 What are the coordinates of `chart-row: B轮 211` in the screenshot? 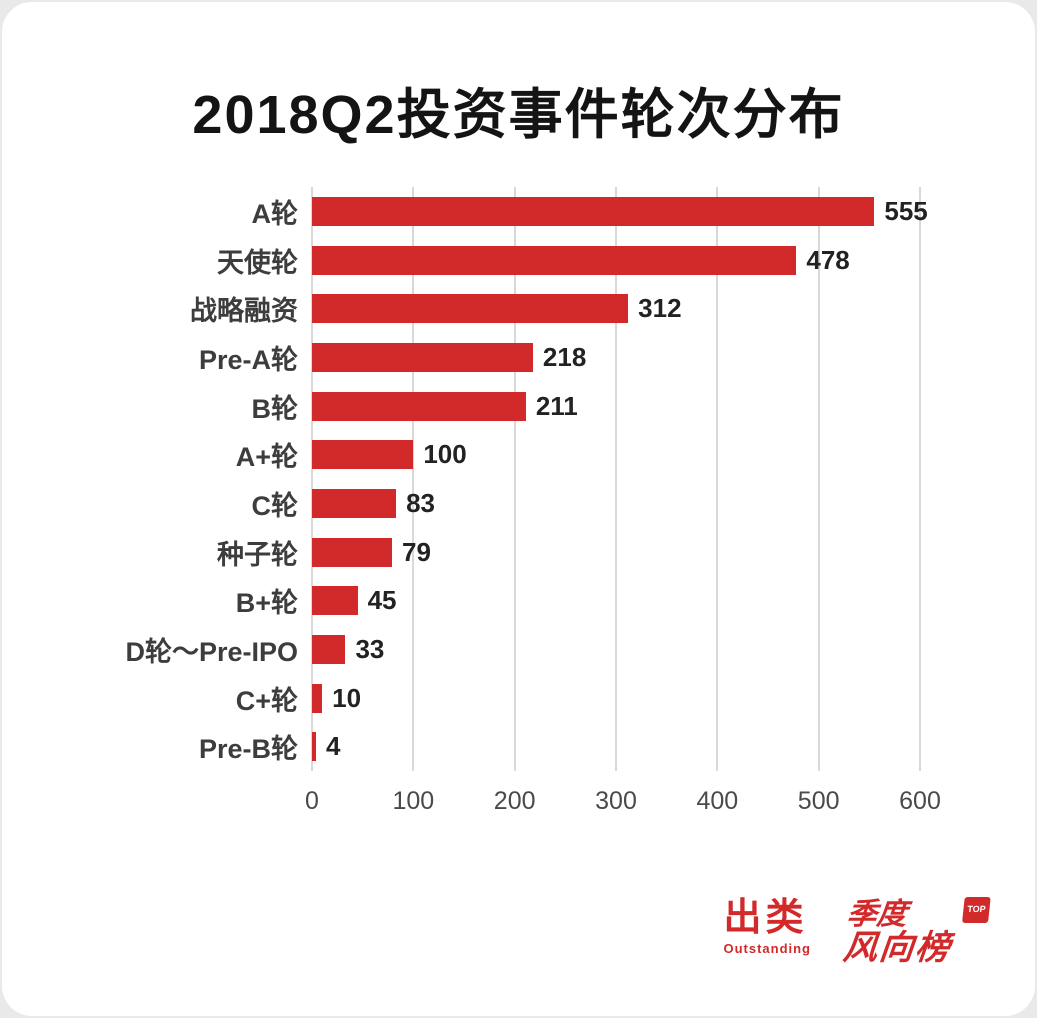 It's located at (503, 406).